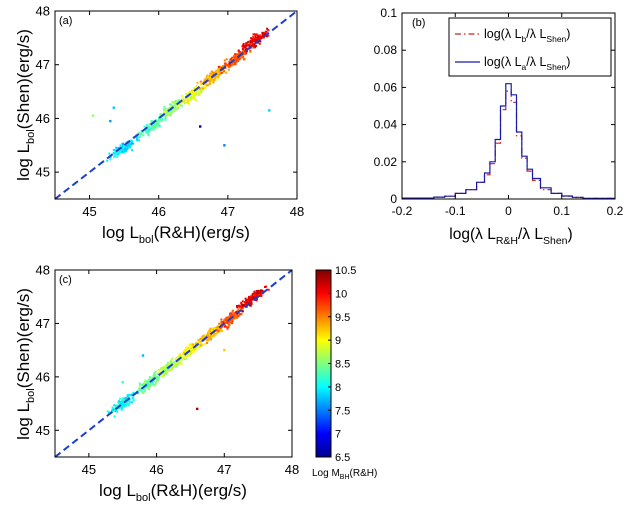  What do you see at coordinates (530, 47) in the screenshot?
I see `panel-b-legend-box` at bounding box center [530, 47].